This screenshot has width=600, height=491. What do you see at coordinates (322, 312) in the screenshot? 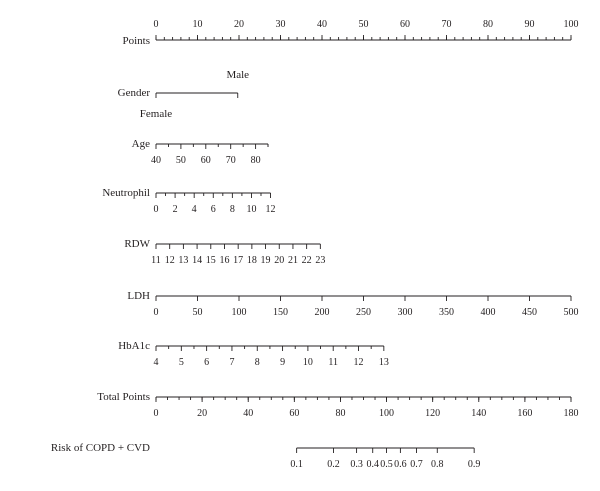
I see `tick-label: 200` at bounding box center [322, 312].